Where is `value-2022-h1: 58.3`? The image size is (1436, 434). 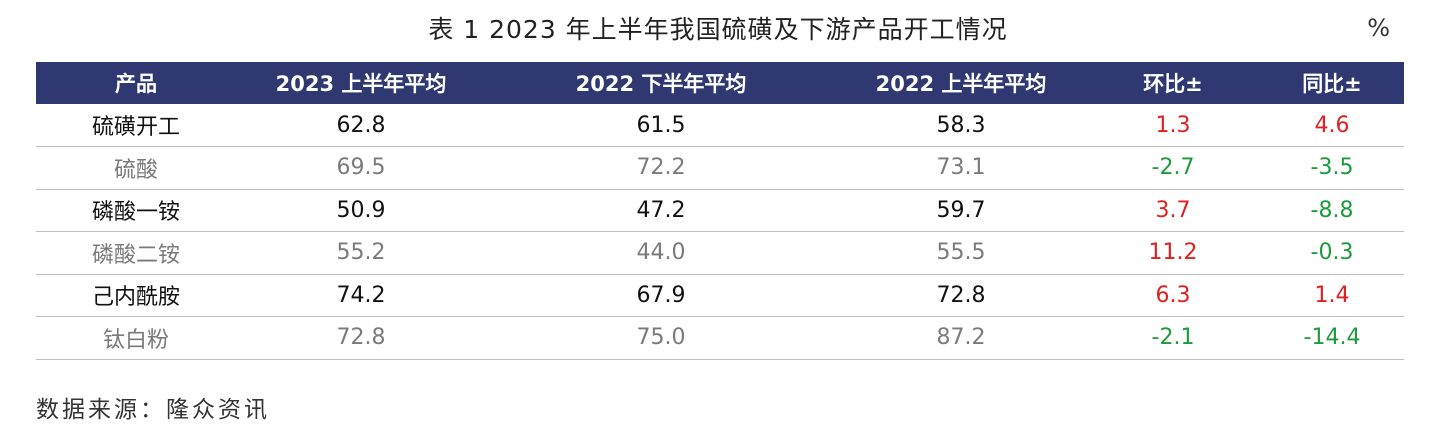
value-2022-h1: 58.3 is located at coordinates (961, 125).